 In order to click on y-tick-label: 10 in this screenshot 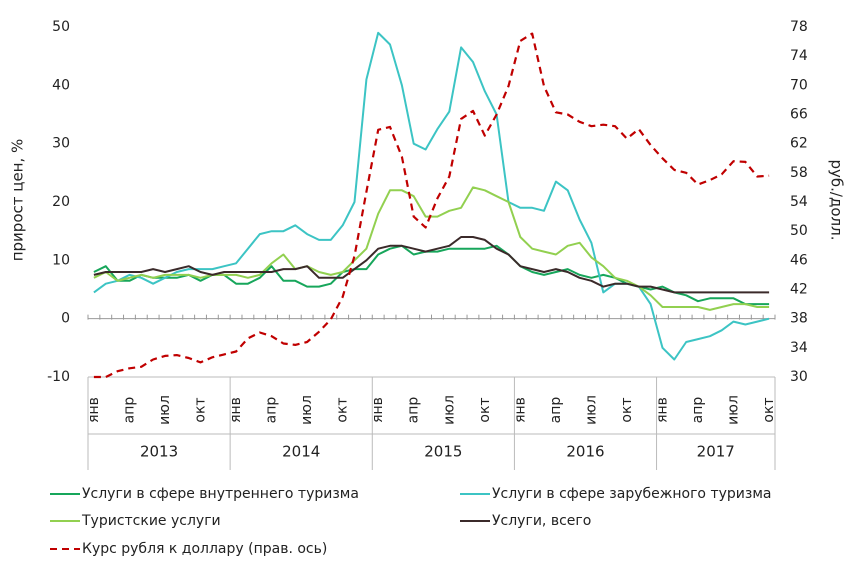, I will do `click(61, 260)`.